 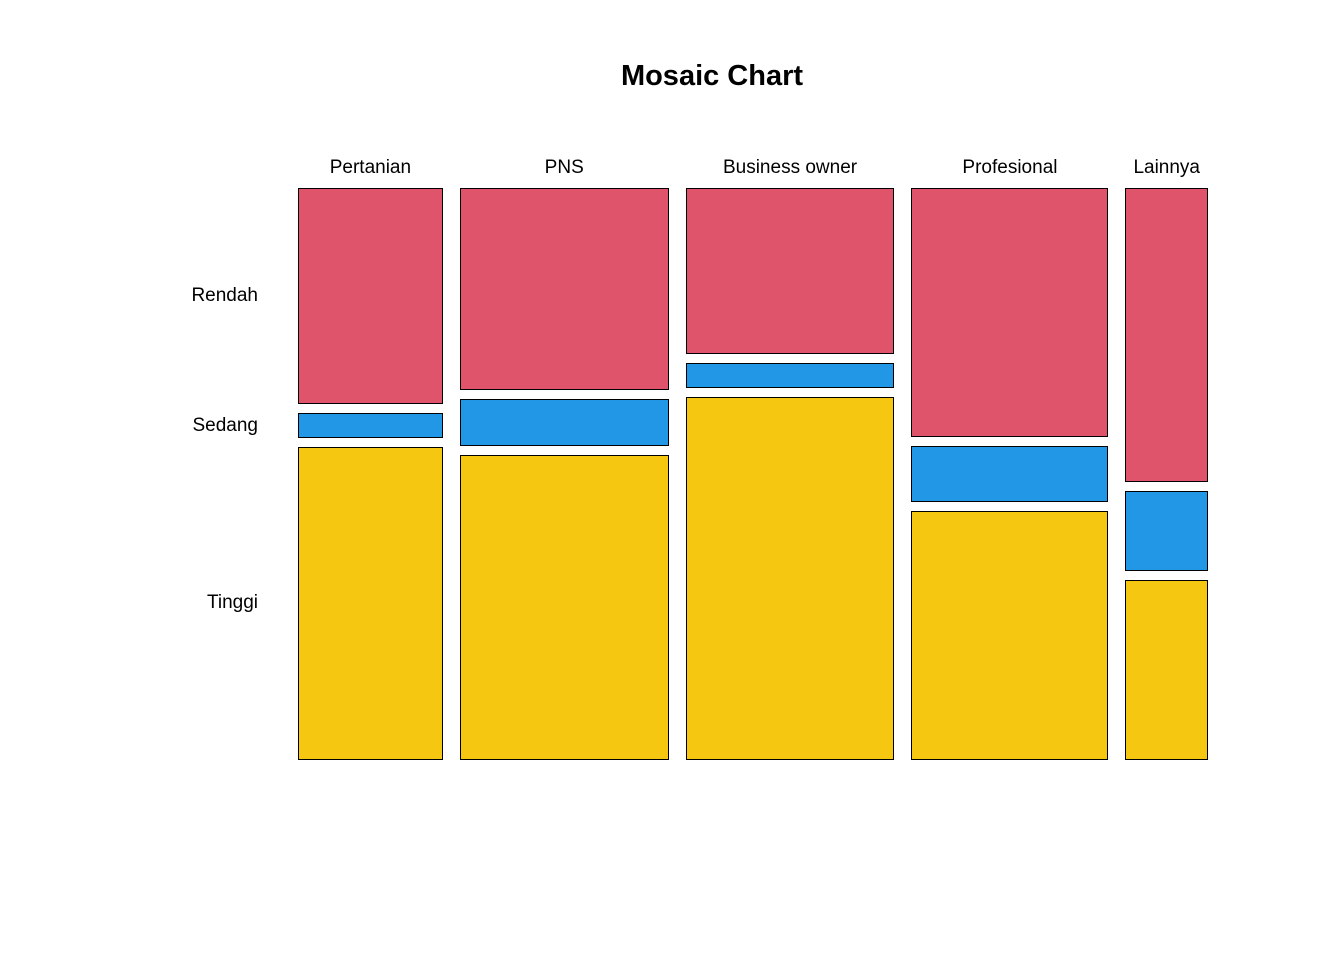 I want to click on column-label: Business owner, so click(x=790, y=167).